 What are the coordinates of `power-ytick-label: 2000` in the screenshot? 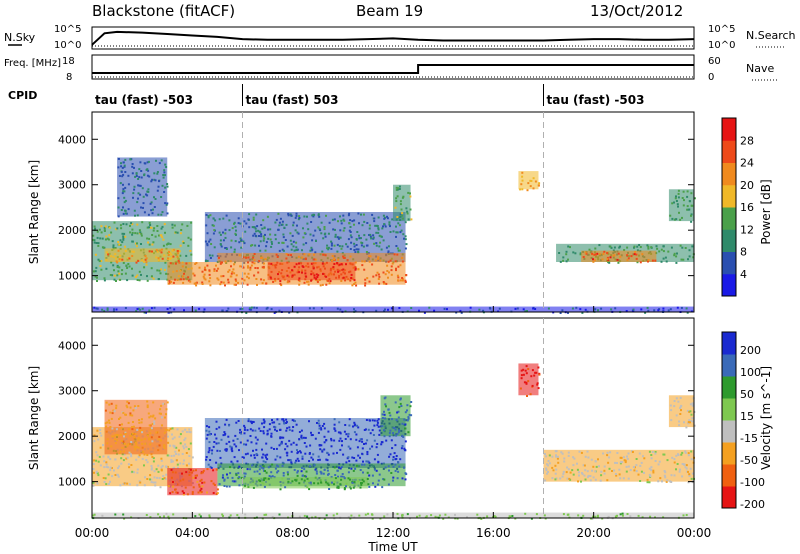 It's located at (72, 230).